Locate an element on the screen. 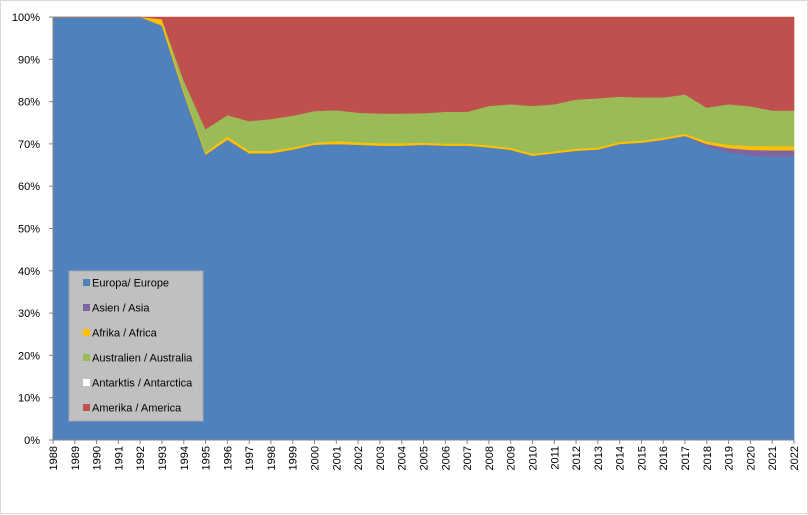 This screenshot has height=515, width=808. legend-swatch-antarctica is located at coordinates (86, 382).